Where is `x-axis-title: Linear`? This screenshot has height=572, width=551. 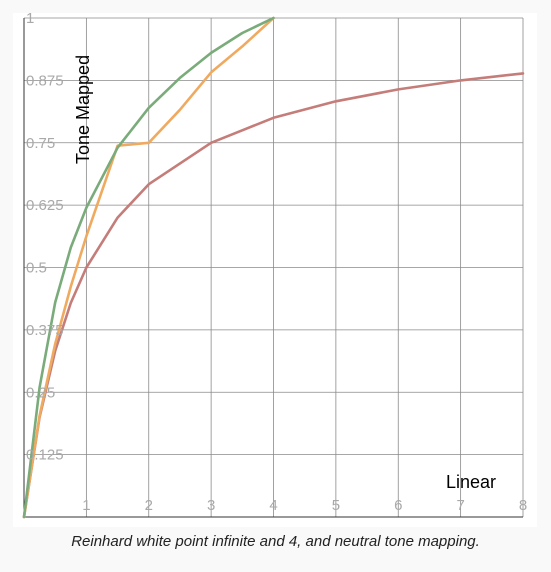 x-axis-title: Linear is located at coordinates (471, 482).